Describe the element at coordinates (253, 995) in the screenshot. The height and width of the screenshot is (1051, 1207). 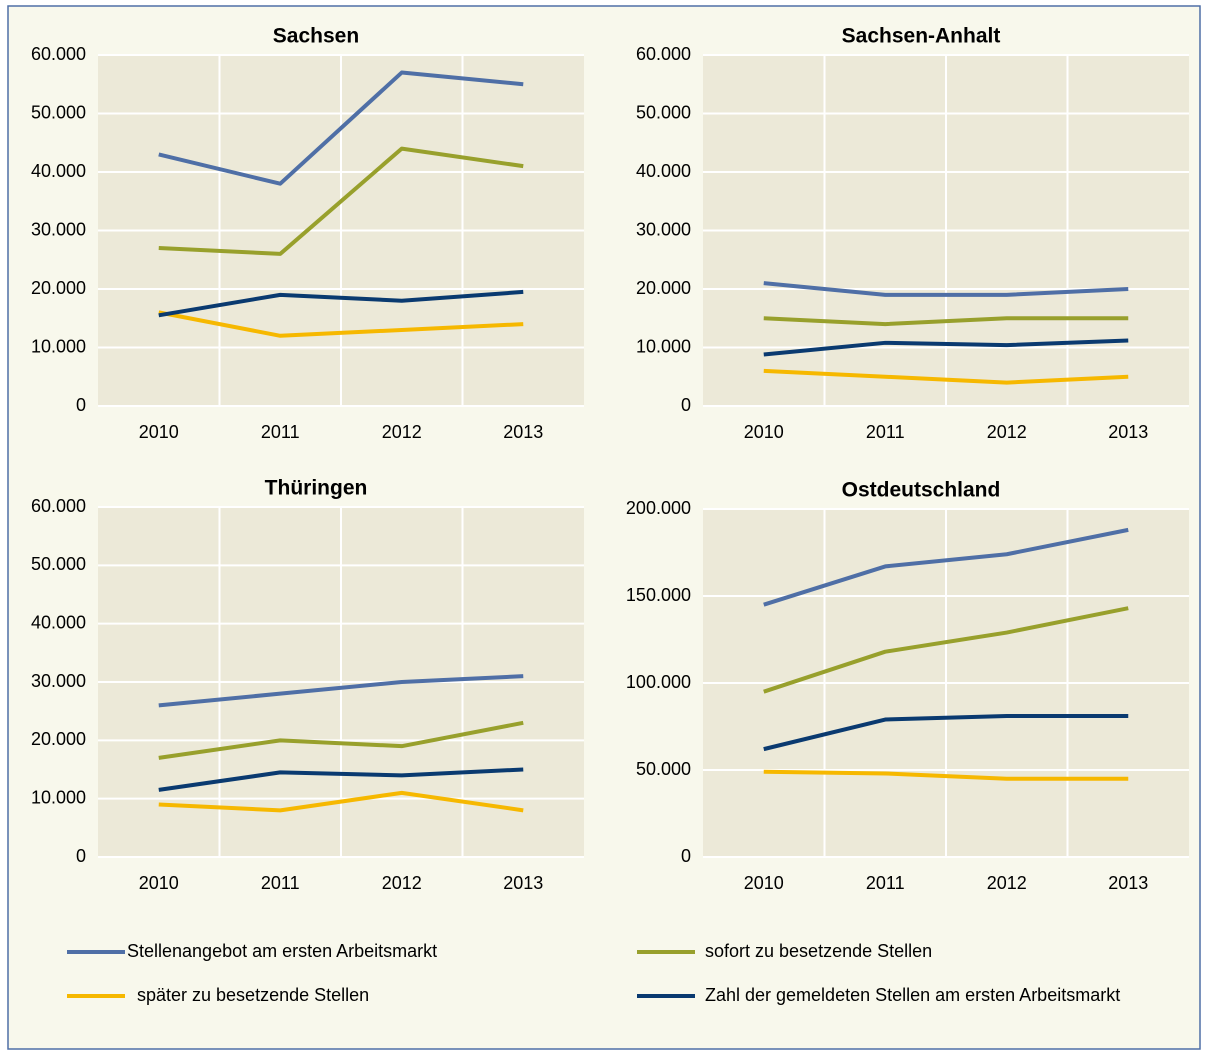
I see `legend-label: später zu besetzende Stellen` at that location.